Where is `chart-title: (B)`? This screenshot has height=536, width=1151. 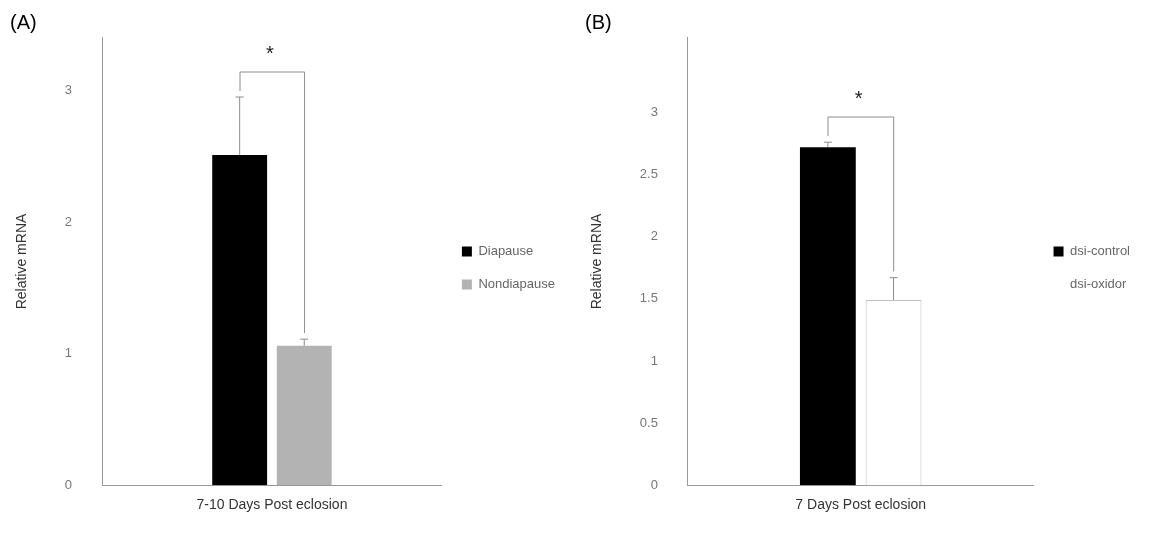
chart-title: (B) is located at coordinates (598, 22).